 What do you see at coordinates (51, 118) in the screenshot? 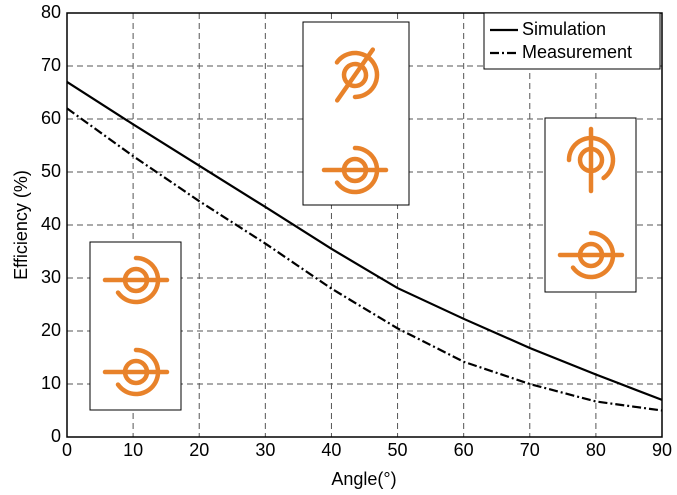
I see `y-tick-label: 60` at bounding box center [51, 118].